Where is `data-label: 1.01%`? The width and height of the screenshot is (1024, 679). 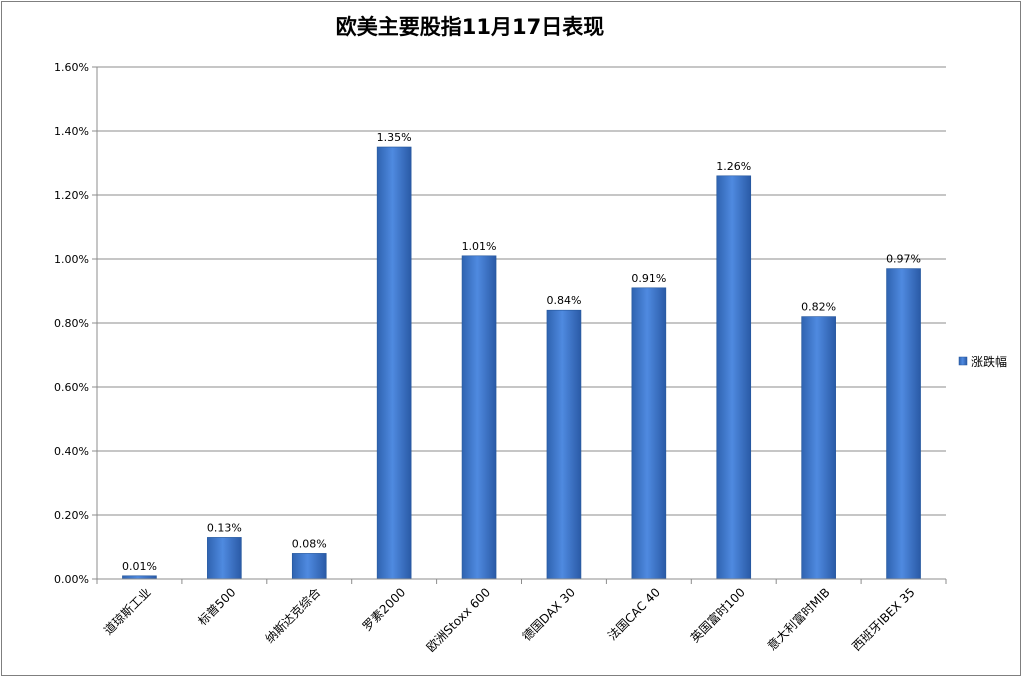
data-label: 1.01% is located at coordinates (479, 246).